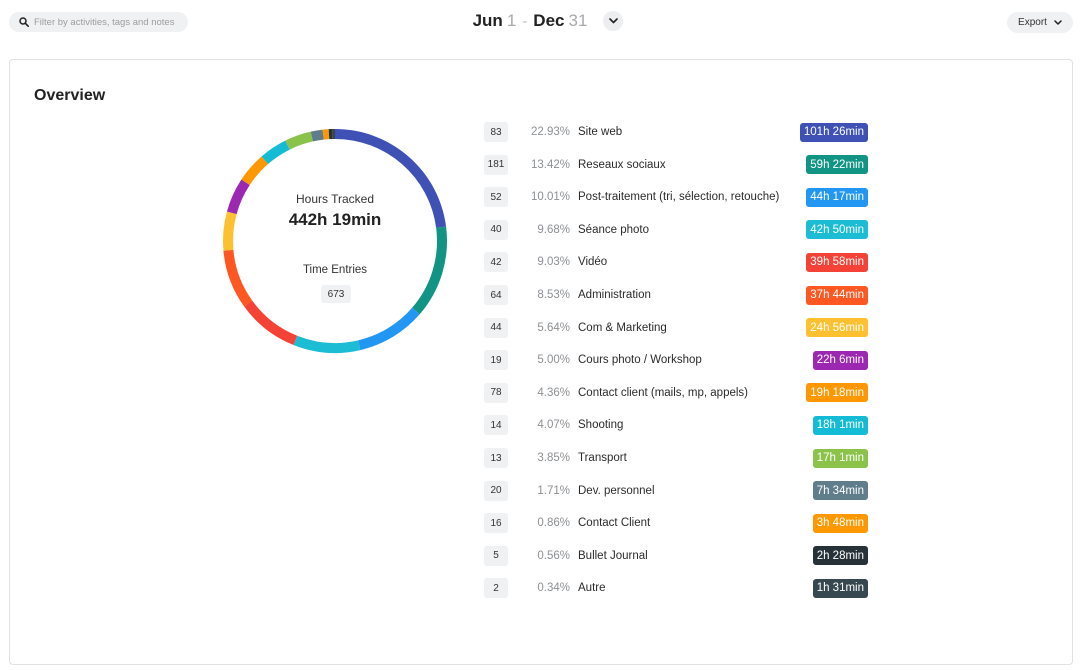 The image size is (1080, 670). What do you see at coordinates (553, 327) in the screenshot?
I see `activity-percent: 5.64%` at bounding box center [553, 327].